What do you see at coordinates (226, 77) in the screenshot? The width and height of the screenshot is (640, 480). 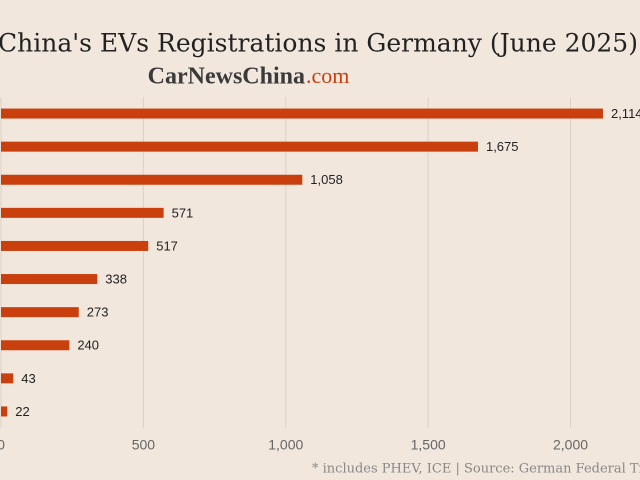 I see `brand: CarNewsChina` at bounding box center [226, 77].